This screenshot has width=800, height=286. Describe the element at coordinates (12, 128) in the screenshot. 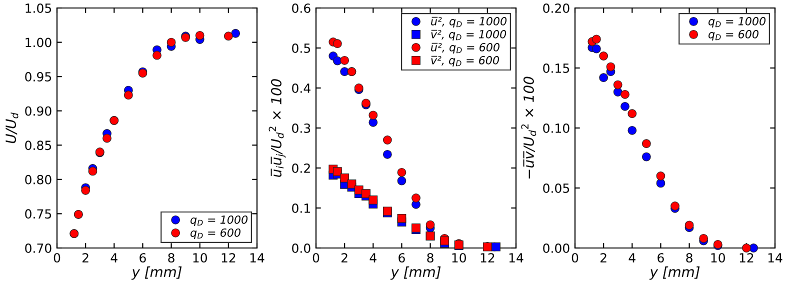

I see `y-axis-title: U/U$_{d}$` at that location.